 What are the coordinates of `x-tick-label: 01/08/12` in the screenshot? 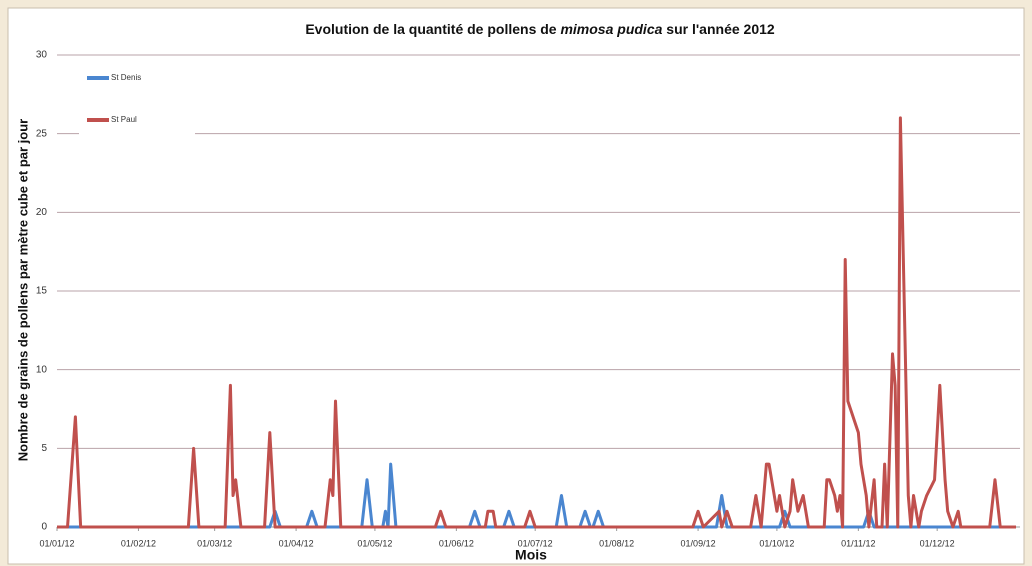 It's located at (616, 543).